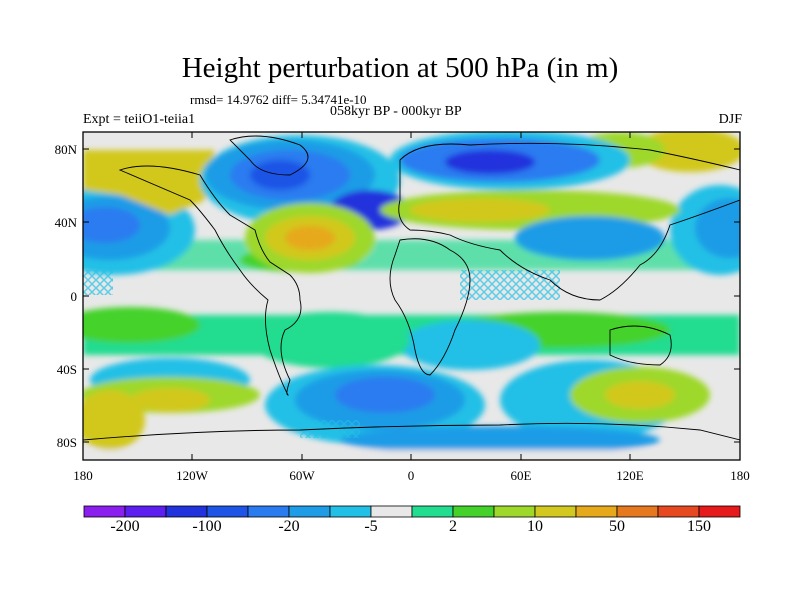 This screenshot has height=600, width=800. Describe the element at coordinates (278, 99) in the screenshot. I see `stats-label: rmsd= 14.9762 diff= 5.34741e-10` at that location.